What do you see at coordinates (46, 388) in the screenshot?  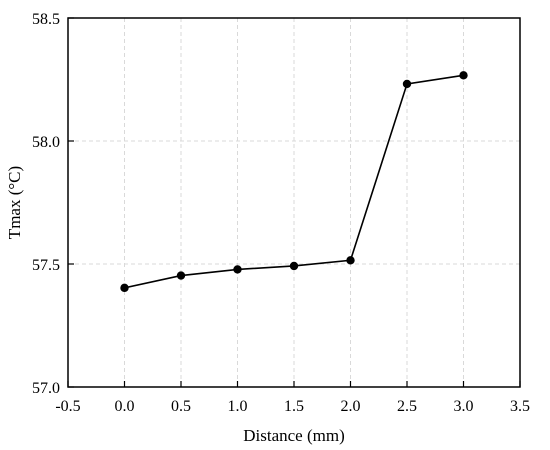 I see `y-tick-label: 57.0` at bounding box center [46, 388].